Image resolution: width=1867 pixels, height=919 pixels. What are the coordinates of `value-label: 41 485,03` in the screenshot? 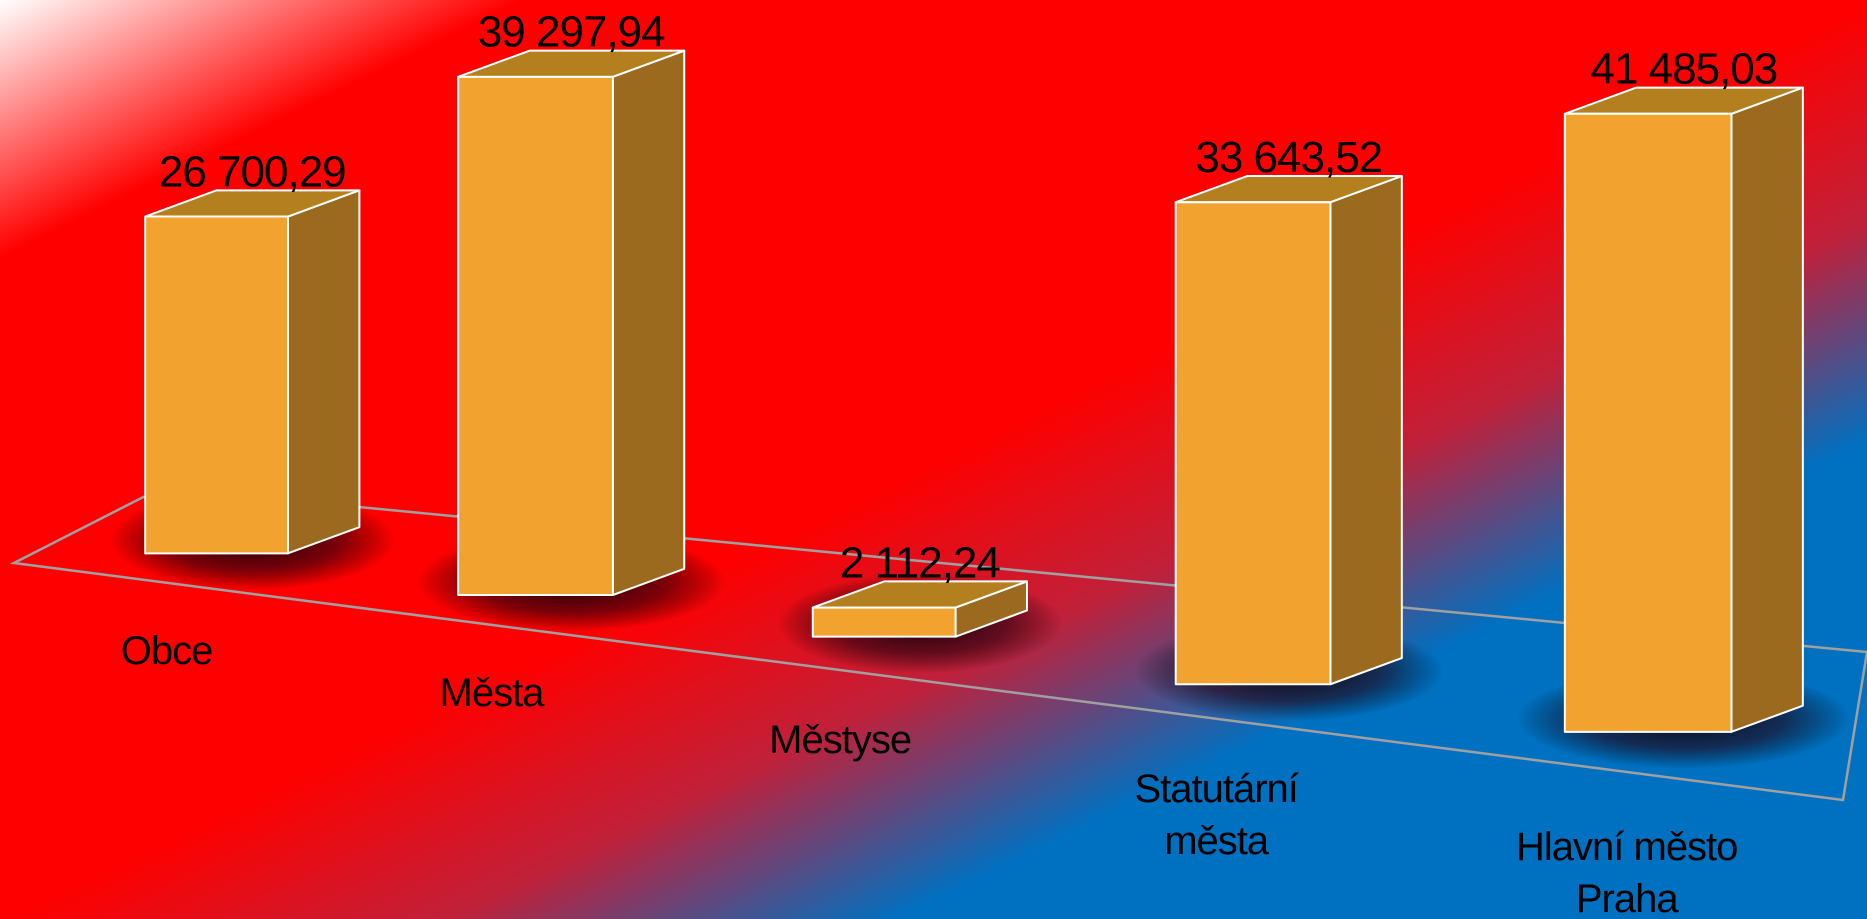 It's located at (1683, 69).